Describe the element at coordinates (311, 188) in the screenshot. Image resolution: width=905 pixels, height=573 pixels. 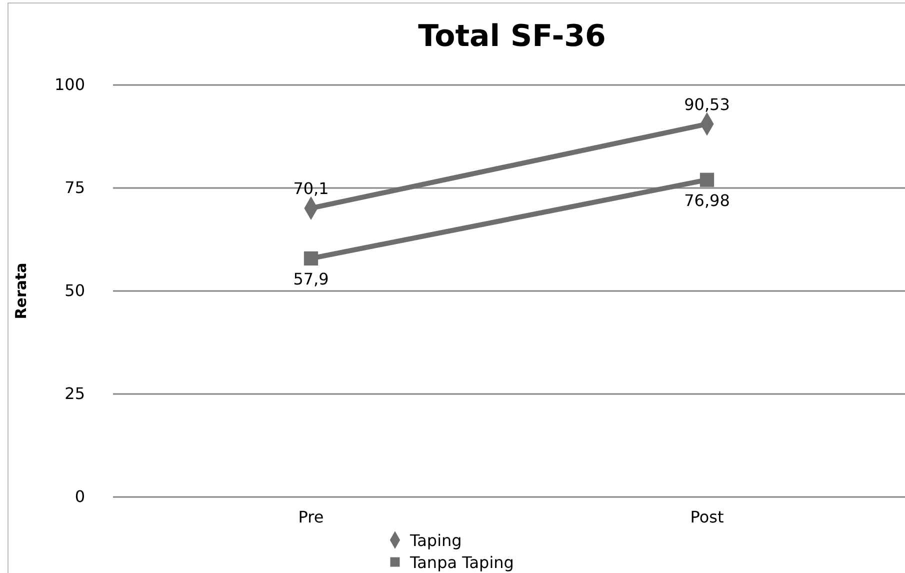
I see `data-label: 70,1` at that location.